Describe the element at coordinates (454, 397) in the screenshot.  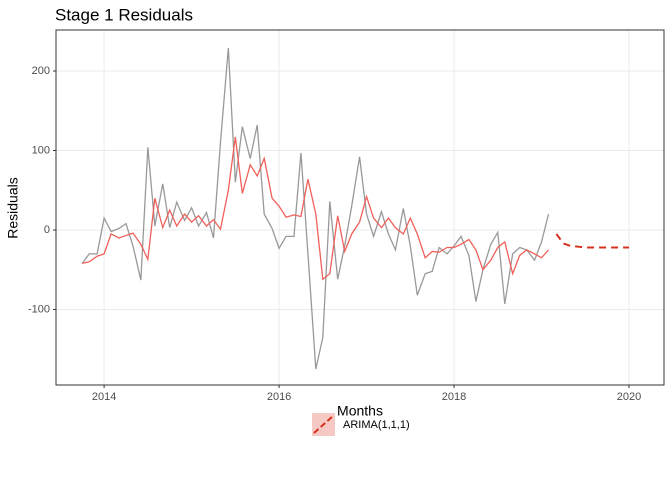
I see `x-tick-label: 2018` at that location.